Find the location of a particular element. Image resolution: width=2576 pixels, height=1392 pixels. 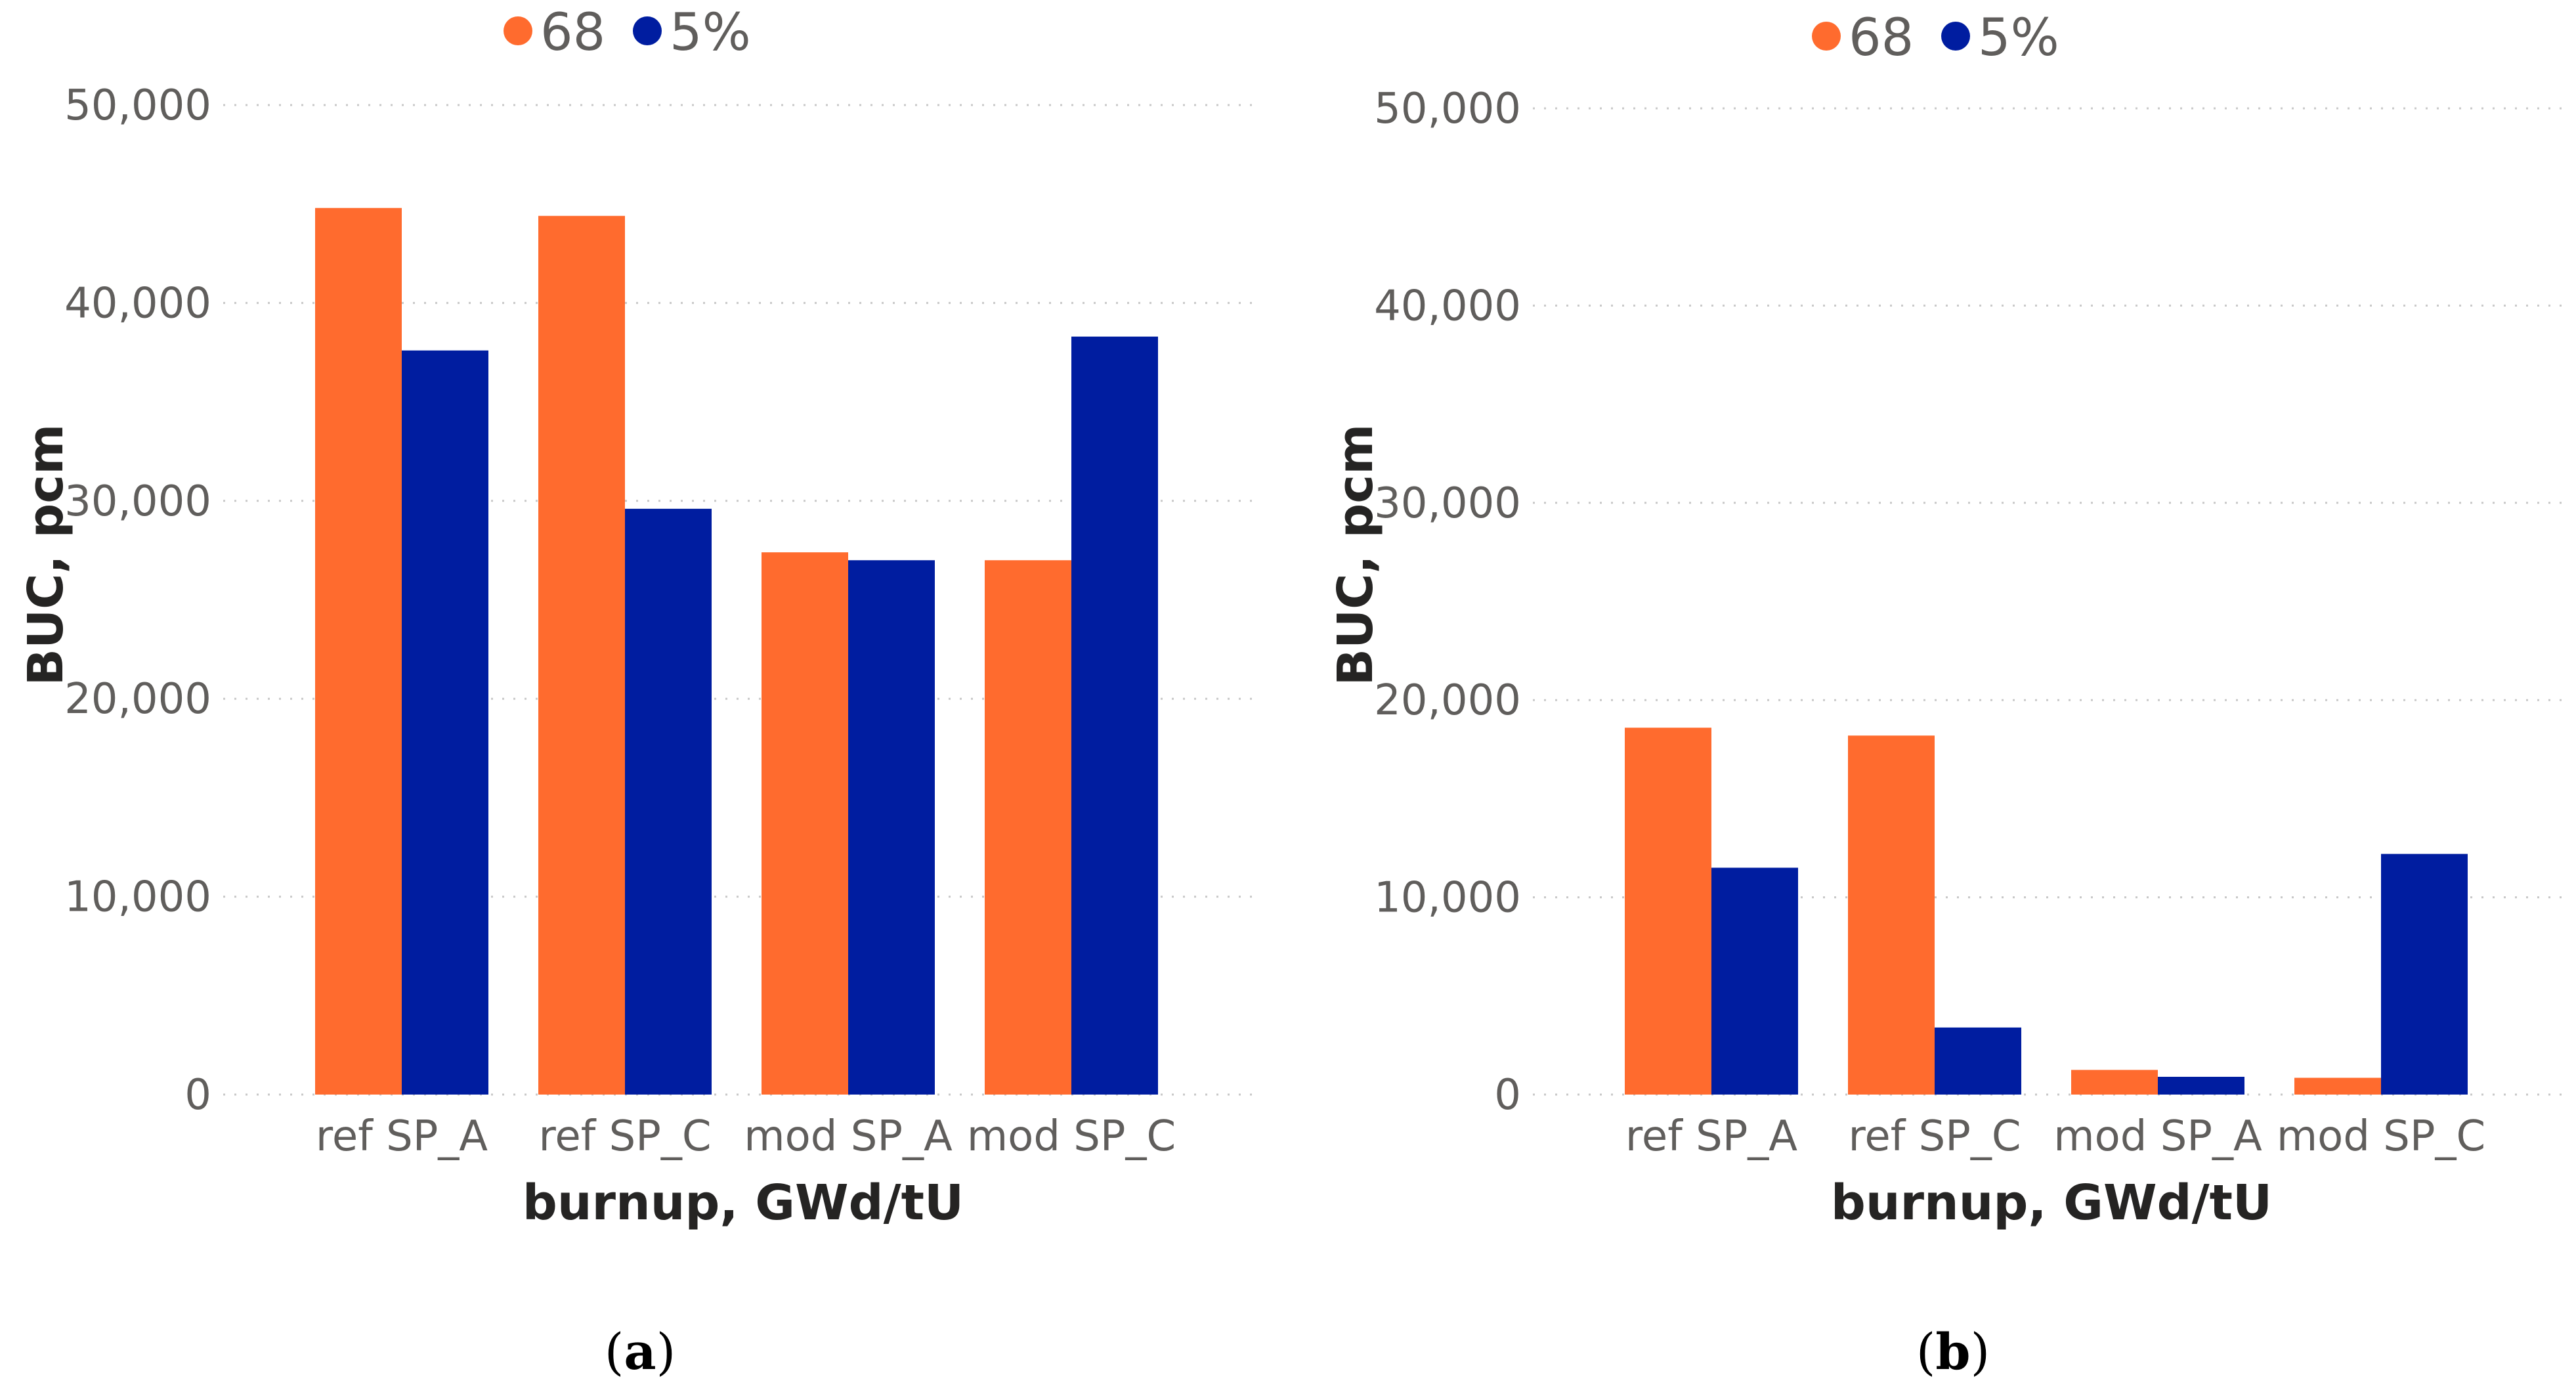

panel-letter-b: b is located at coordinates (1953, 1351).